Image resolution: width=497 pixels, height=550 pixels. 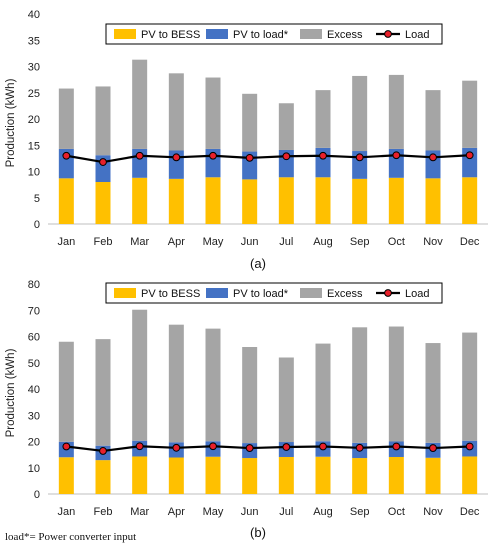 What do you see at coordinates (360, 242) in the screenshot?
I see `x-tick-label: Sep` at bounding box center [360, 242].